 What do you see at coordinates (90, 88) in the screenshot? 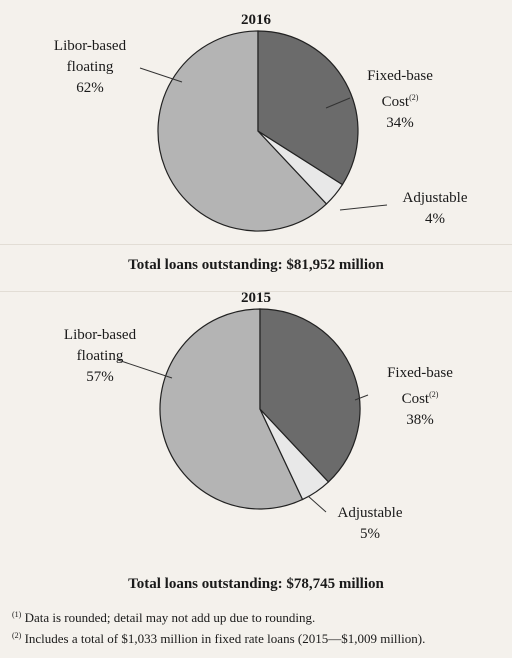
I see `pct-label: 62%` at bounding box center [90, 88].